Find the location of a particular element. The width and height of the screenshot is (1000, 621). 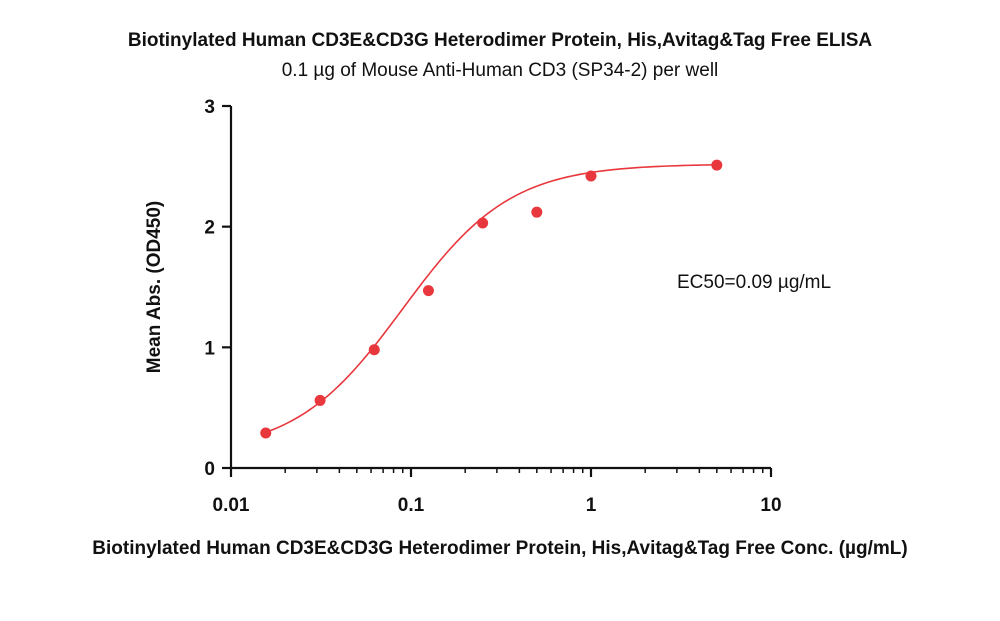

y-tick-label: 1 is located at coordinates (209, 348).